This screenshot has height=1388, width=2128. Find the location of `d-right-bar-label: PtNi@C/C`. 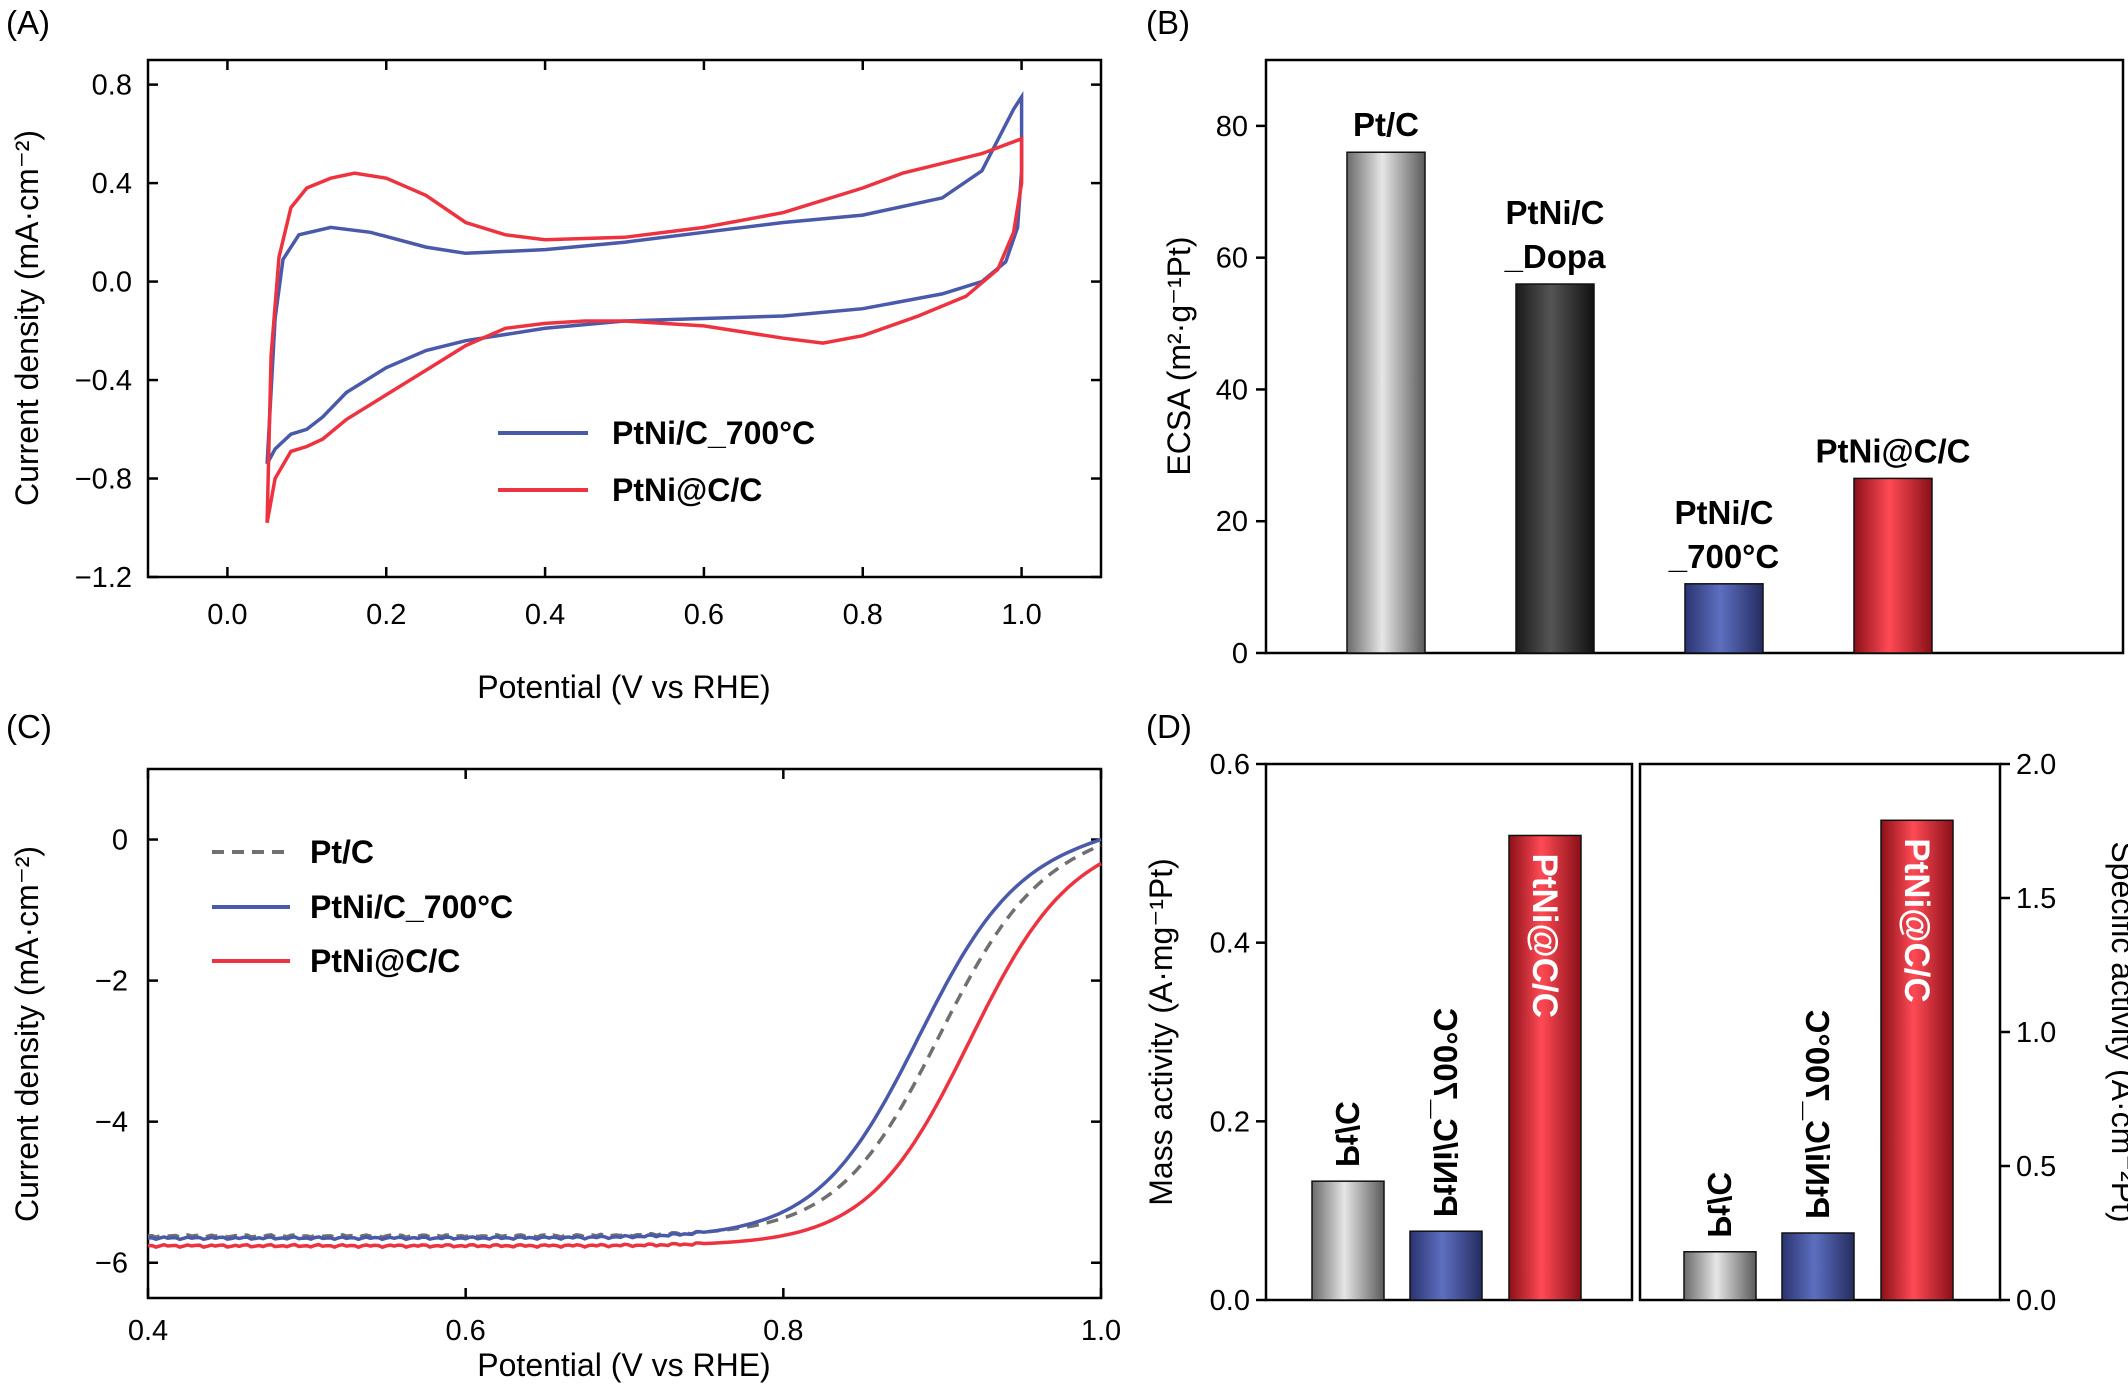

d-right-bar-label: PtNi@C/C is located at coordinates (1916, 920).